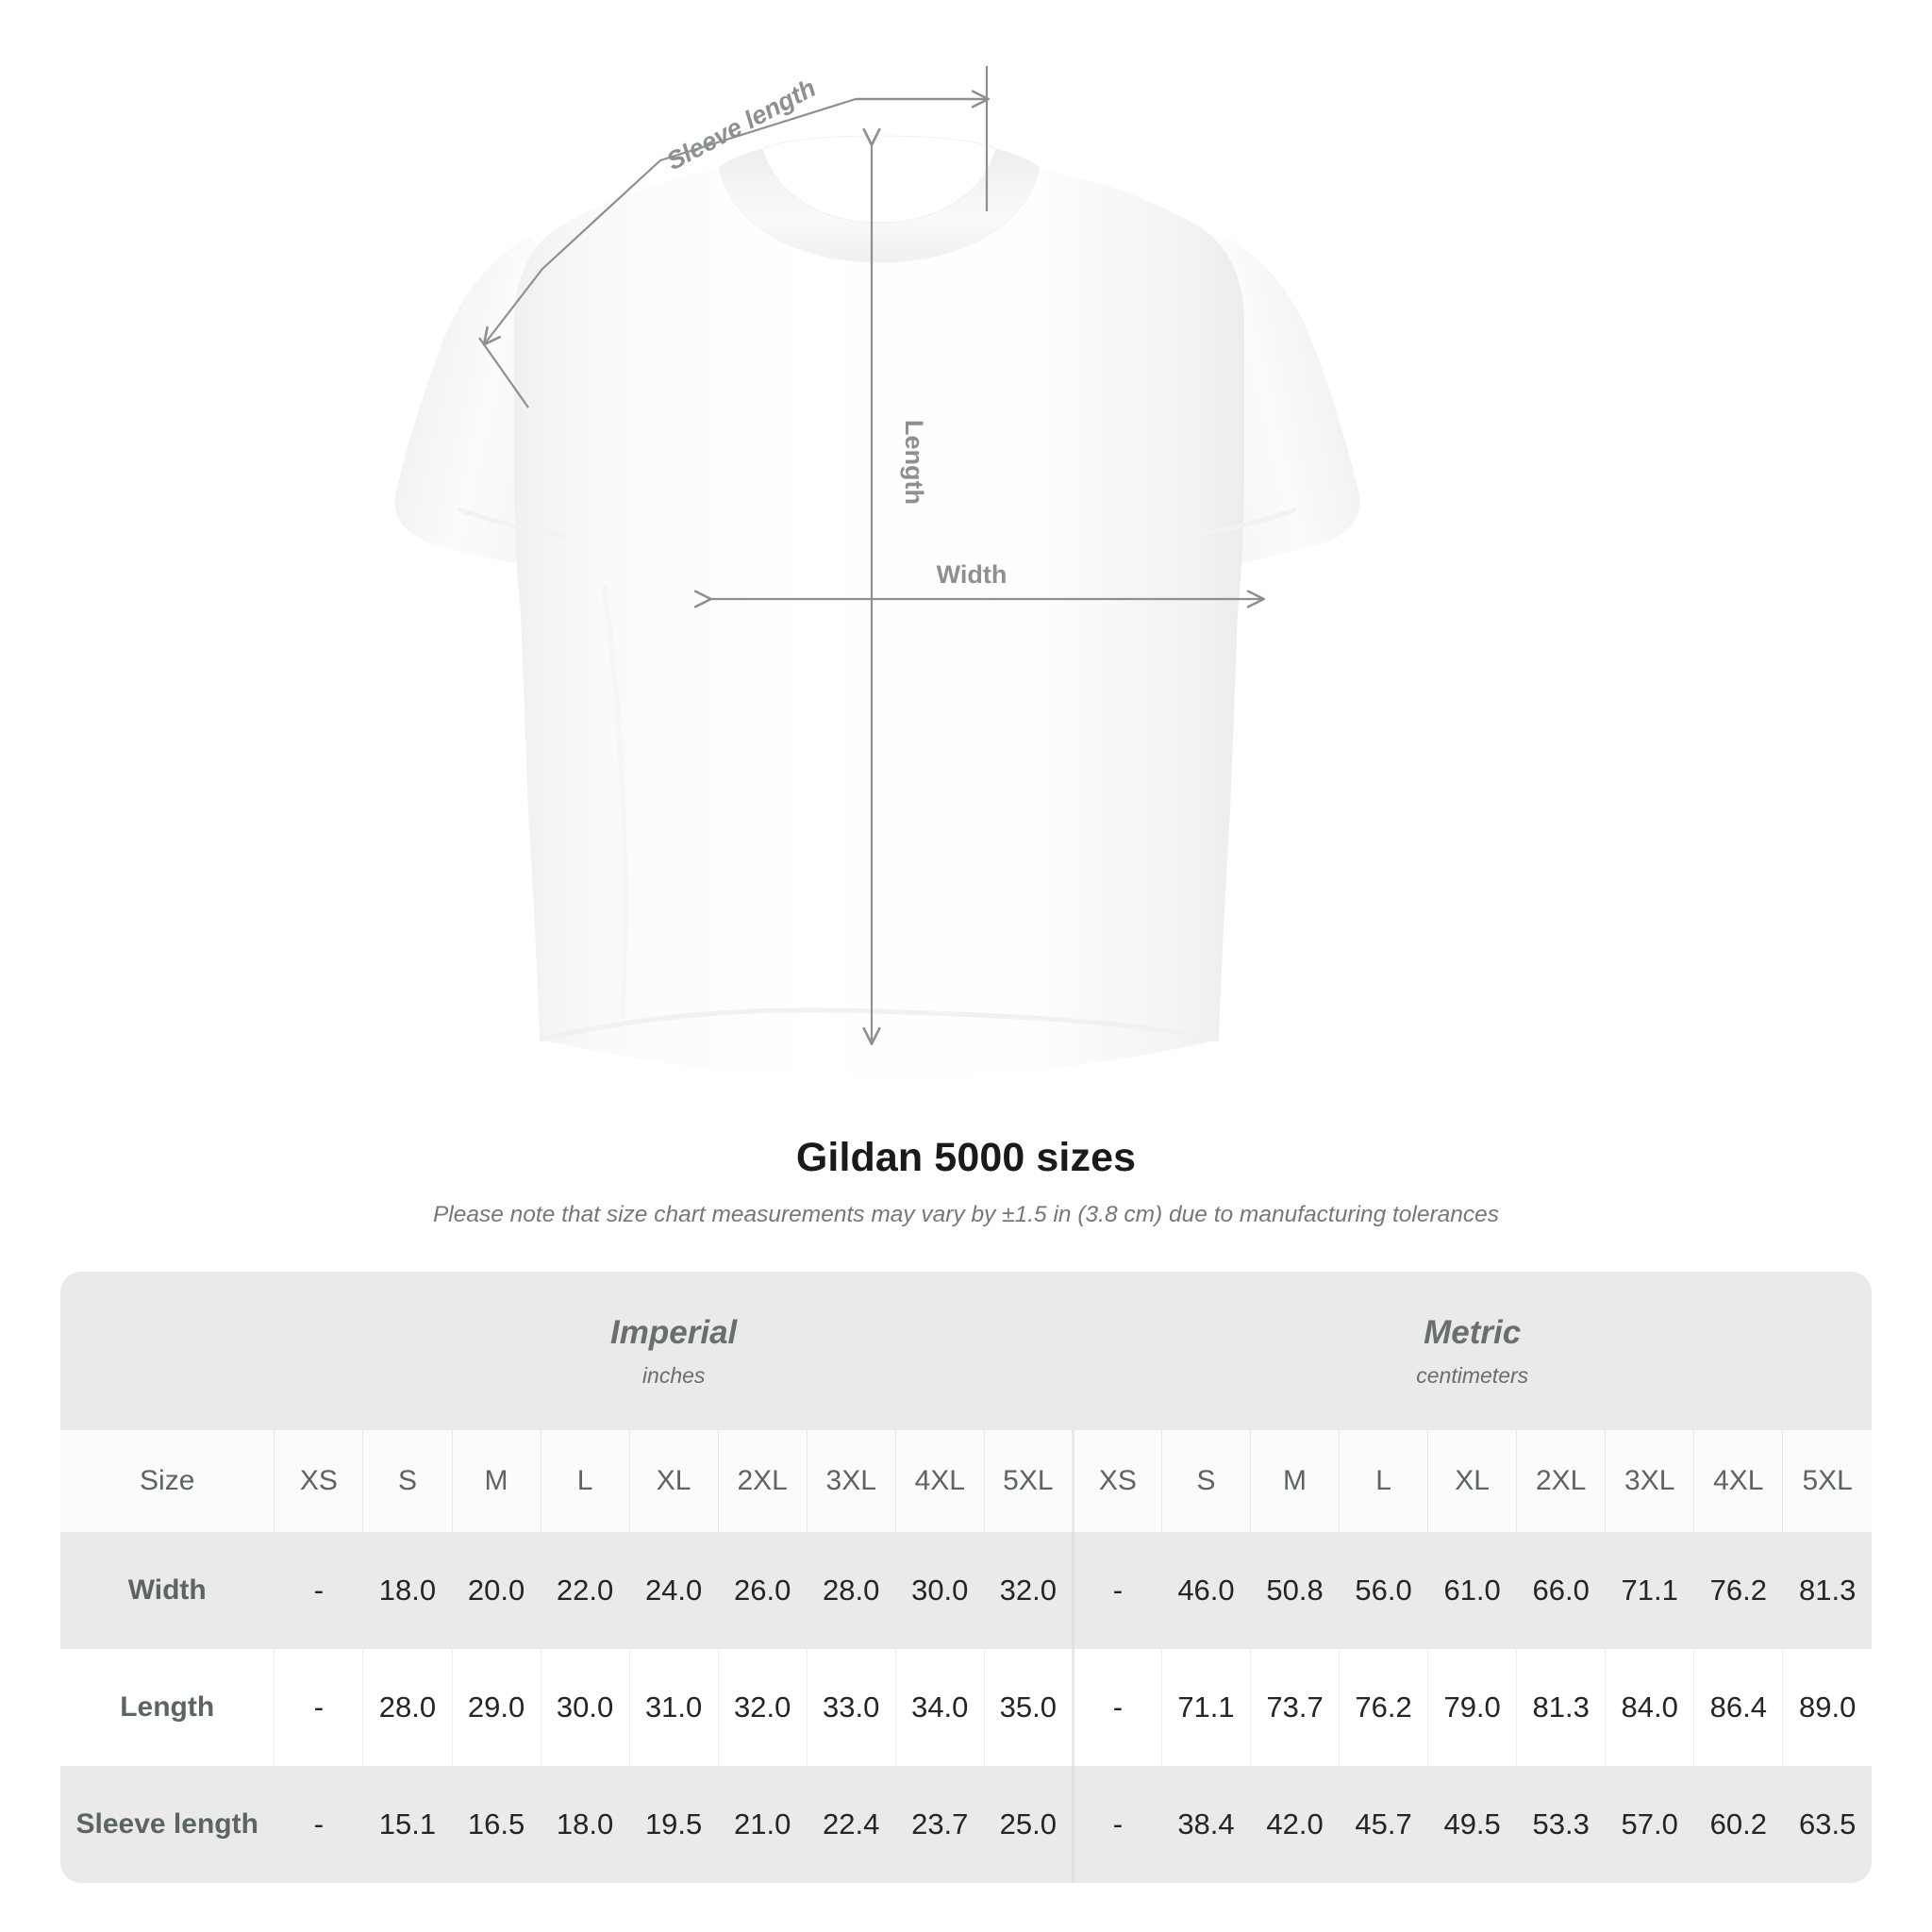  What do you see at coordinates (167, 1591) in the screenshot?
I see `measurement-row-label: Width` at bounding box center [167, 1591].